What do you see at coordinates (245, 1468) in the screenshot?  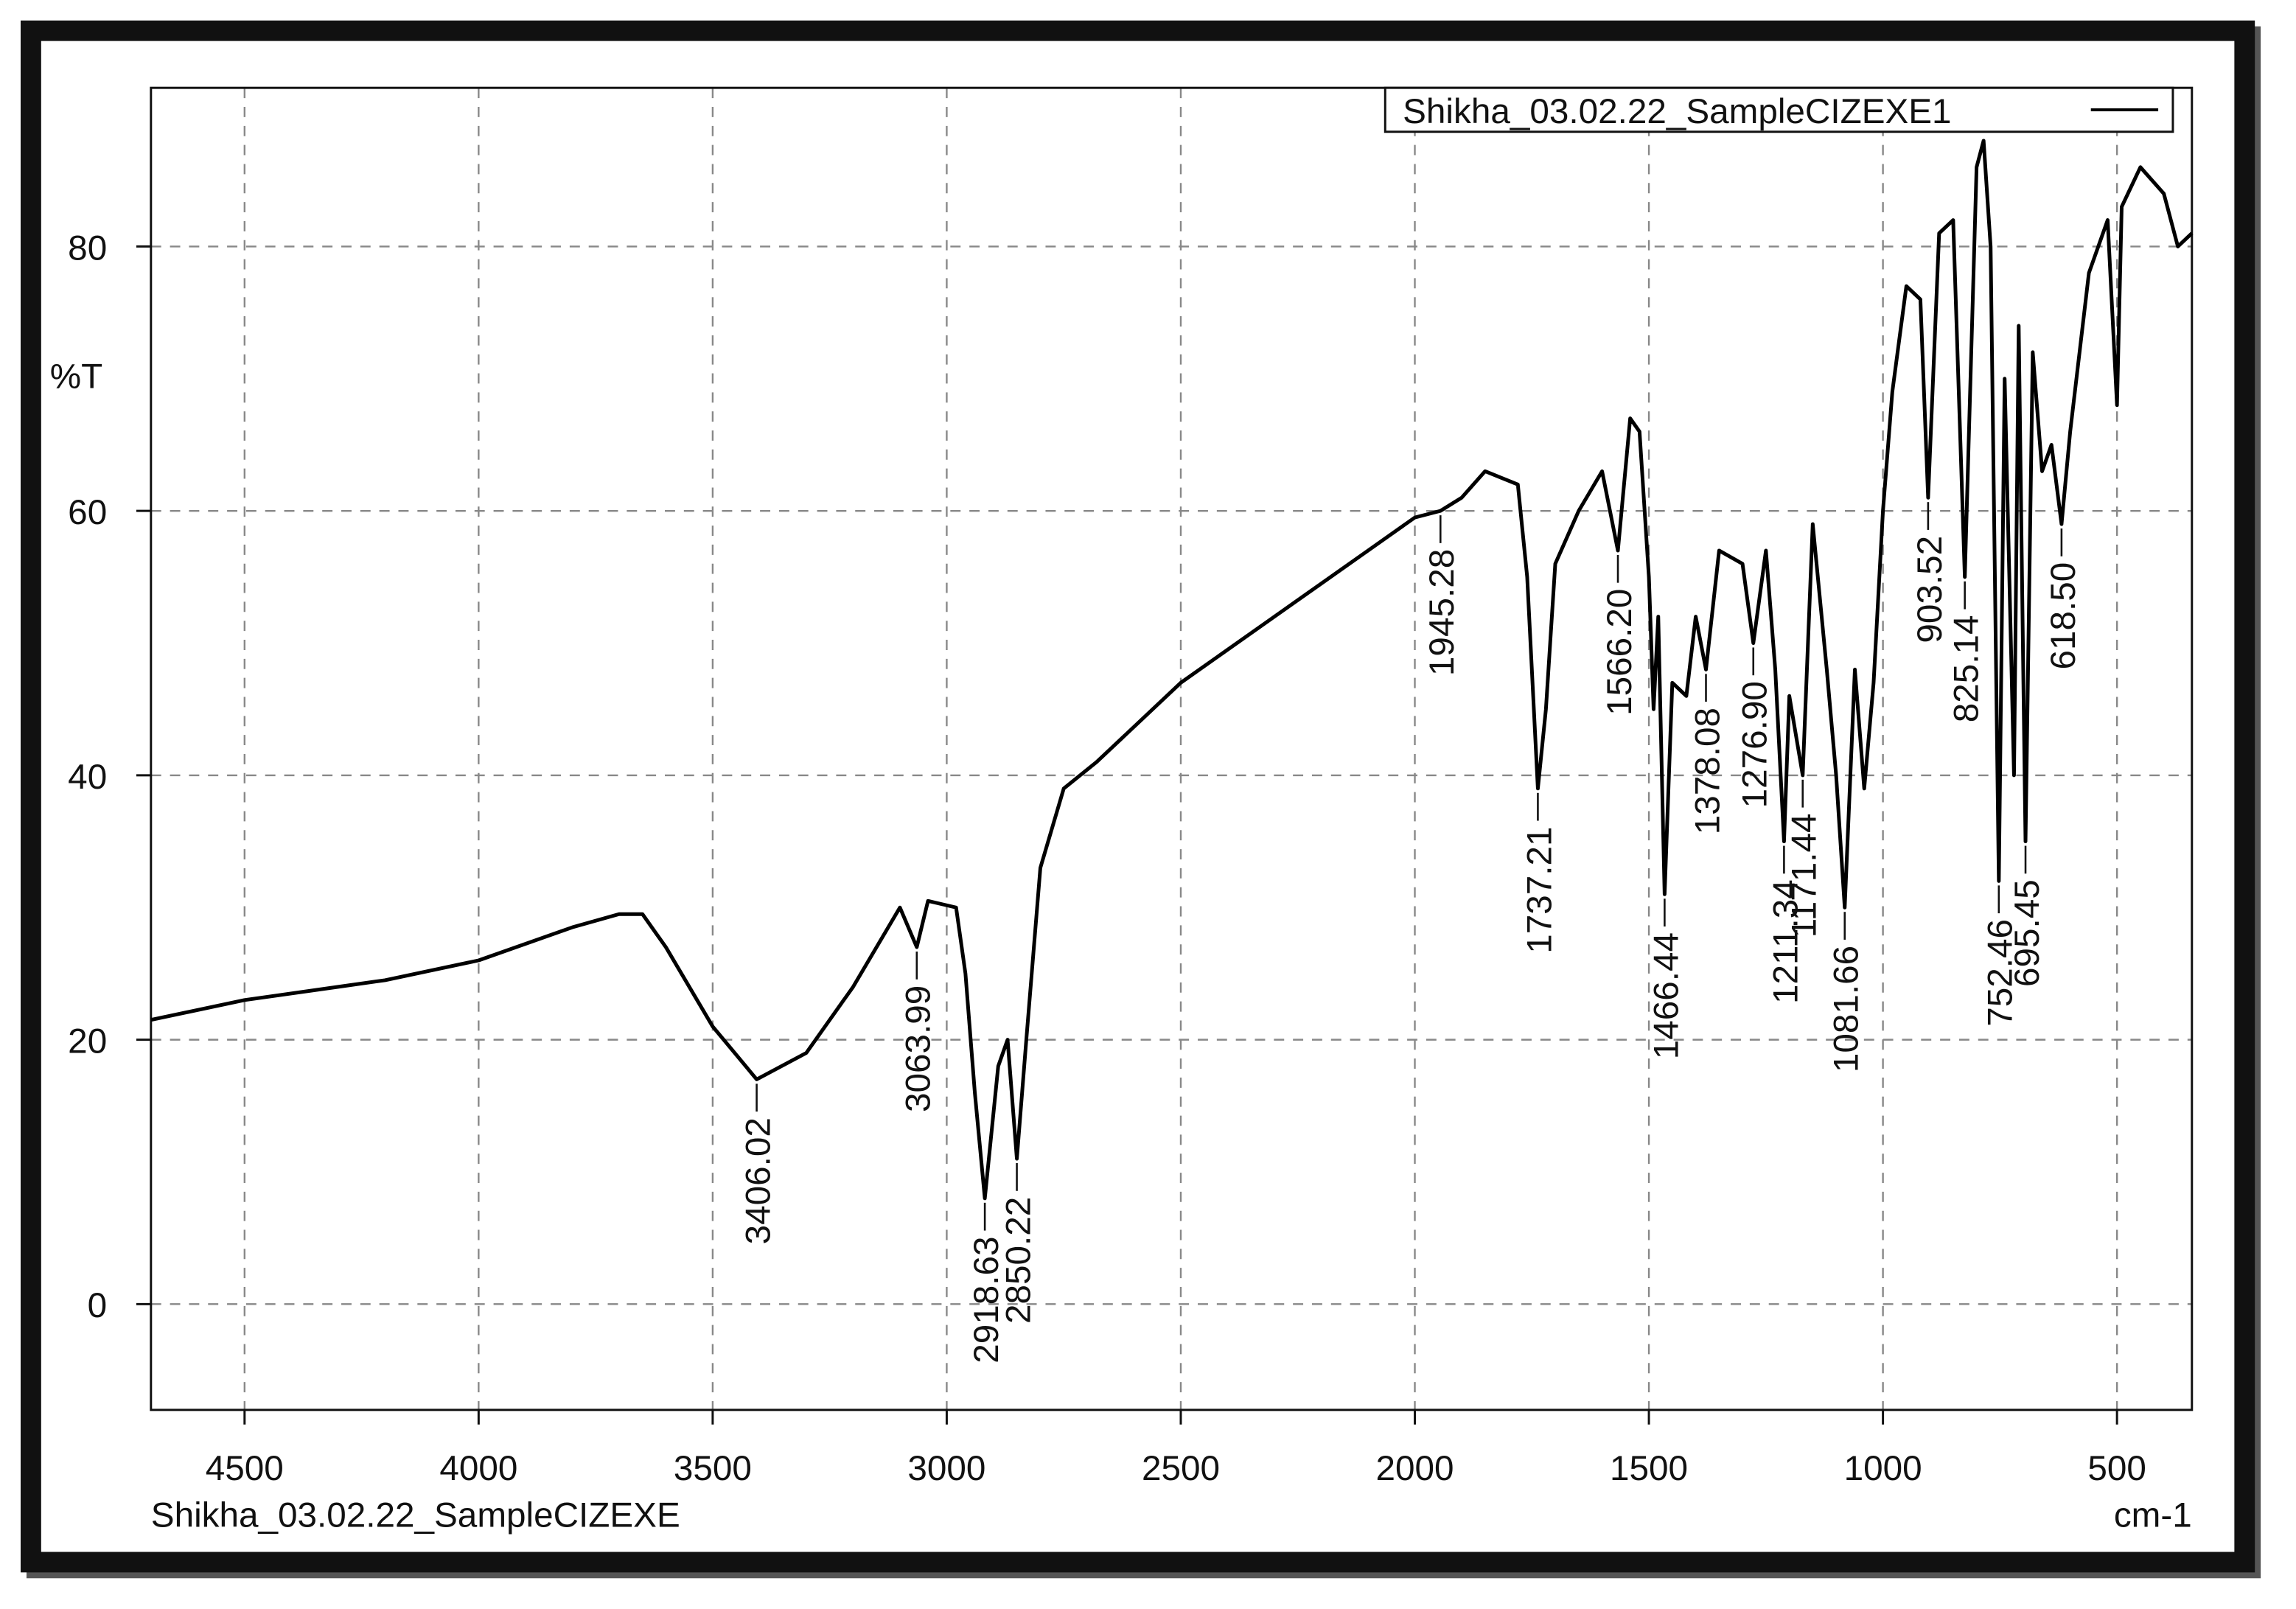 I see `x-tick-label: 4500` at bounding box center [245, 1468].